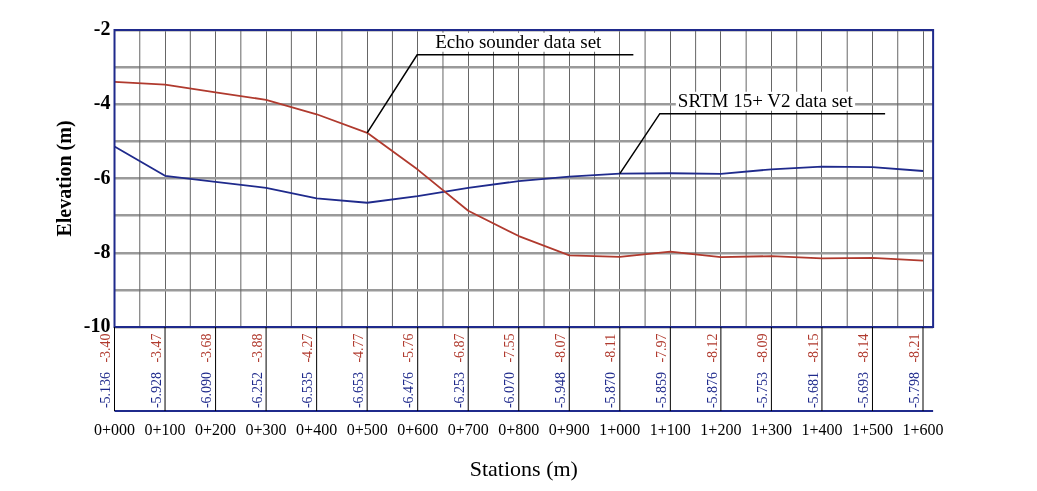  I want to click on data-label: -6.476, so click(409, 390).